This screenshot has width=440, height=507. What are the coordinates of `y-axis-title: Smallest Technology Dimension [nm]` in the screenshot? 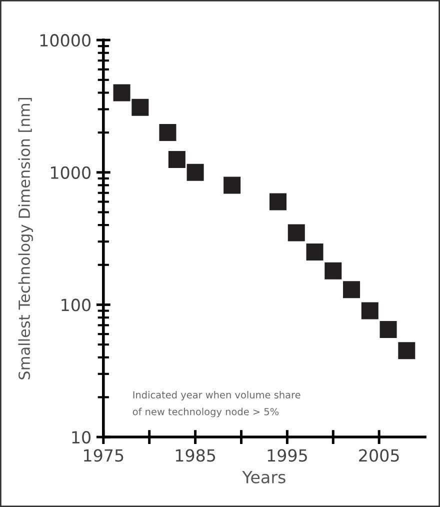 It's located at (26, 239).